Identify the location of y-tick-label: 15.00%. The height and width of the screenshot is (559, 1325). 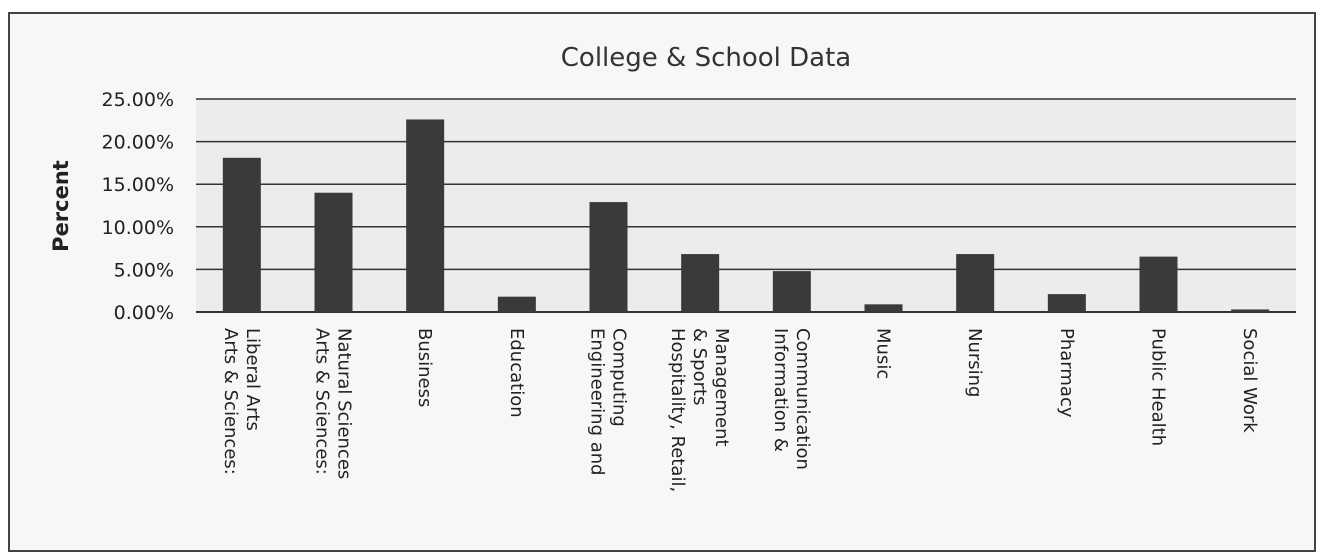
(138, 185).